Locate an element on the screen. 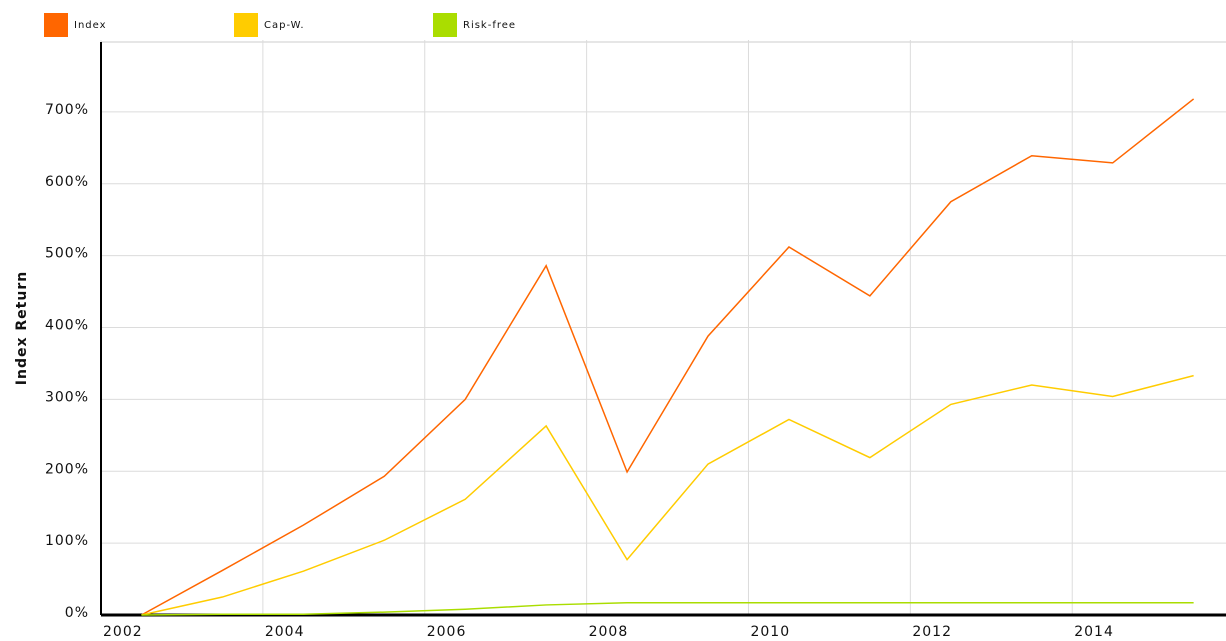 The image size is (1226, 641). y-tick-label: 700% is located at coordinates (67, 110).